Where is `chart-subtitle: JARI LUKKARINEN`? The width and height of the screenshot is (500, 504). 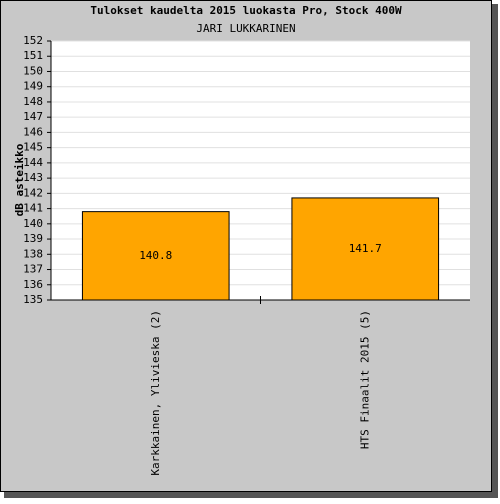
chart-subtitle: JARI LUKKARINEN is located at coordinates (245, 28).